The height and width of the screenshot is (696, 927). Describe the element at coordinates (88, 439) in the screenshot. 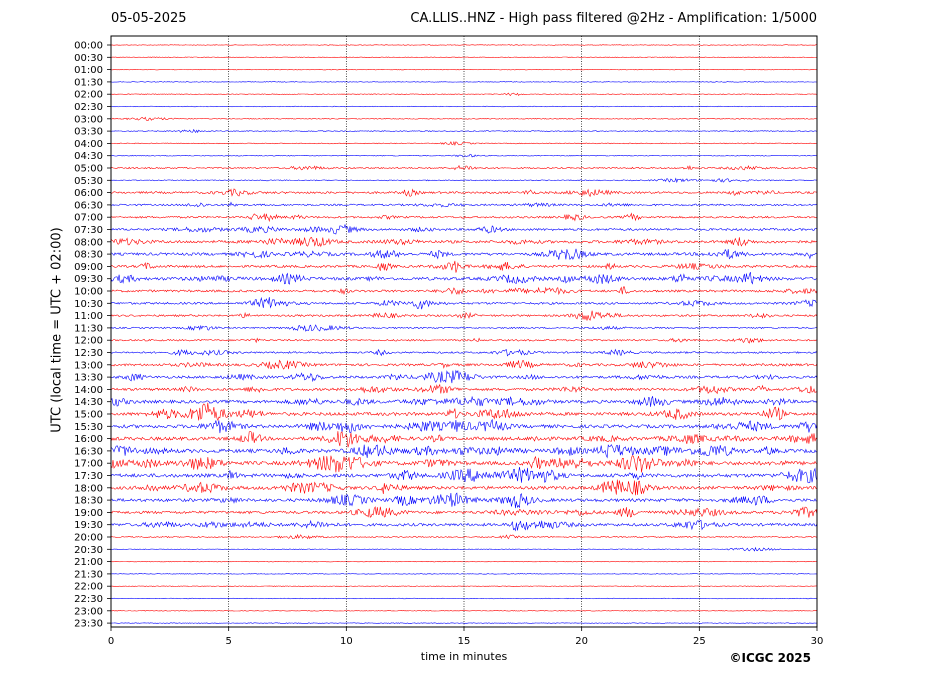

I see `y-tick-label: 16:00` at that location.